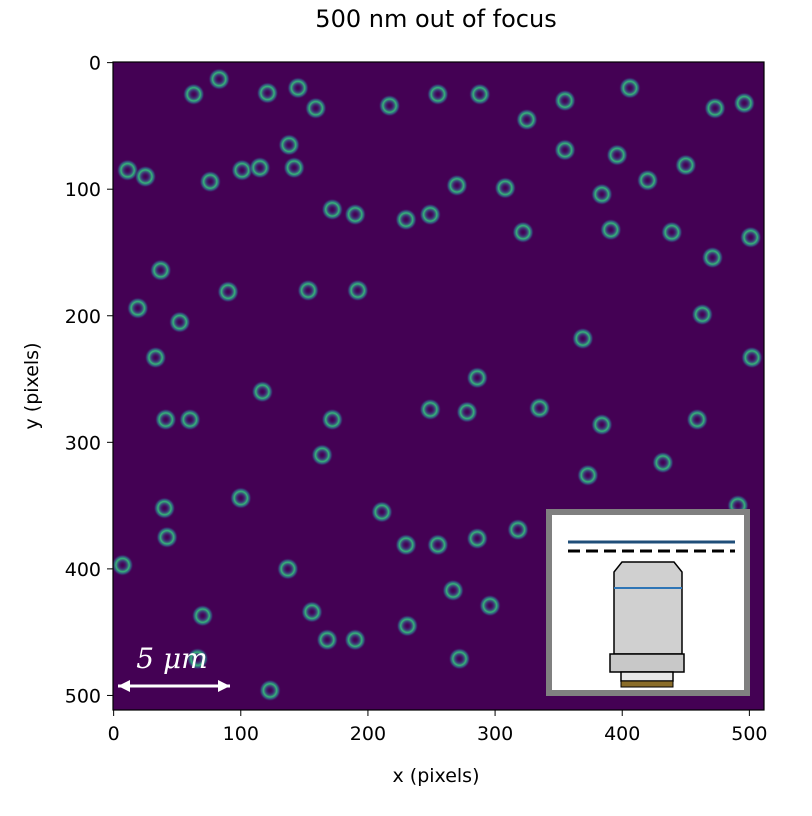 This screenshot has width=812, height=816. What do you see at coordinates (647, 663) in the screenshot?
I see `objective-knurl` at bounding box center [647, 663].